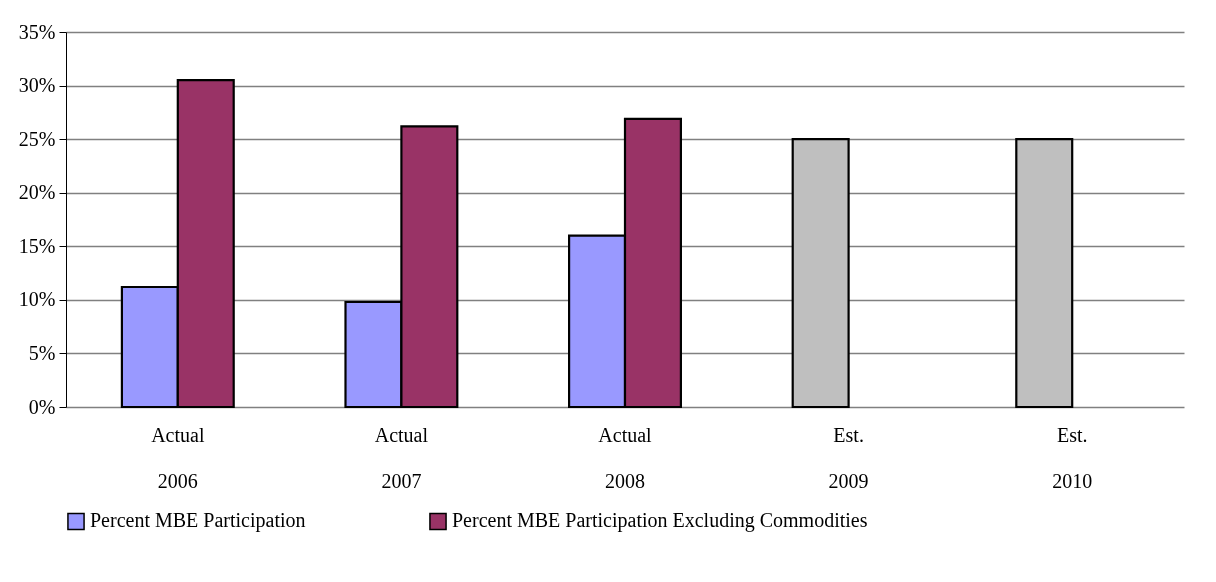  What do you see at coordinates (848, 457) in the screenshot?
I see `category-label: Est. 2009` at bounding box center [848, 457].